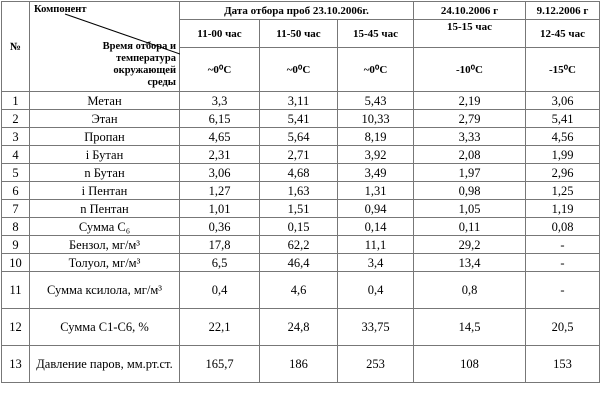 The height and width of the screenshot is (412, 600). What do you see at coordinates (469, 33) in the screenshot?
I see `header-time: 15-15 час` at bounding box center [469, 33].